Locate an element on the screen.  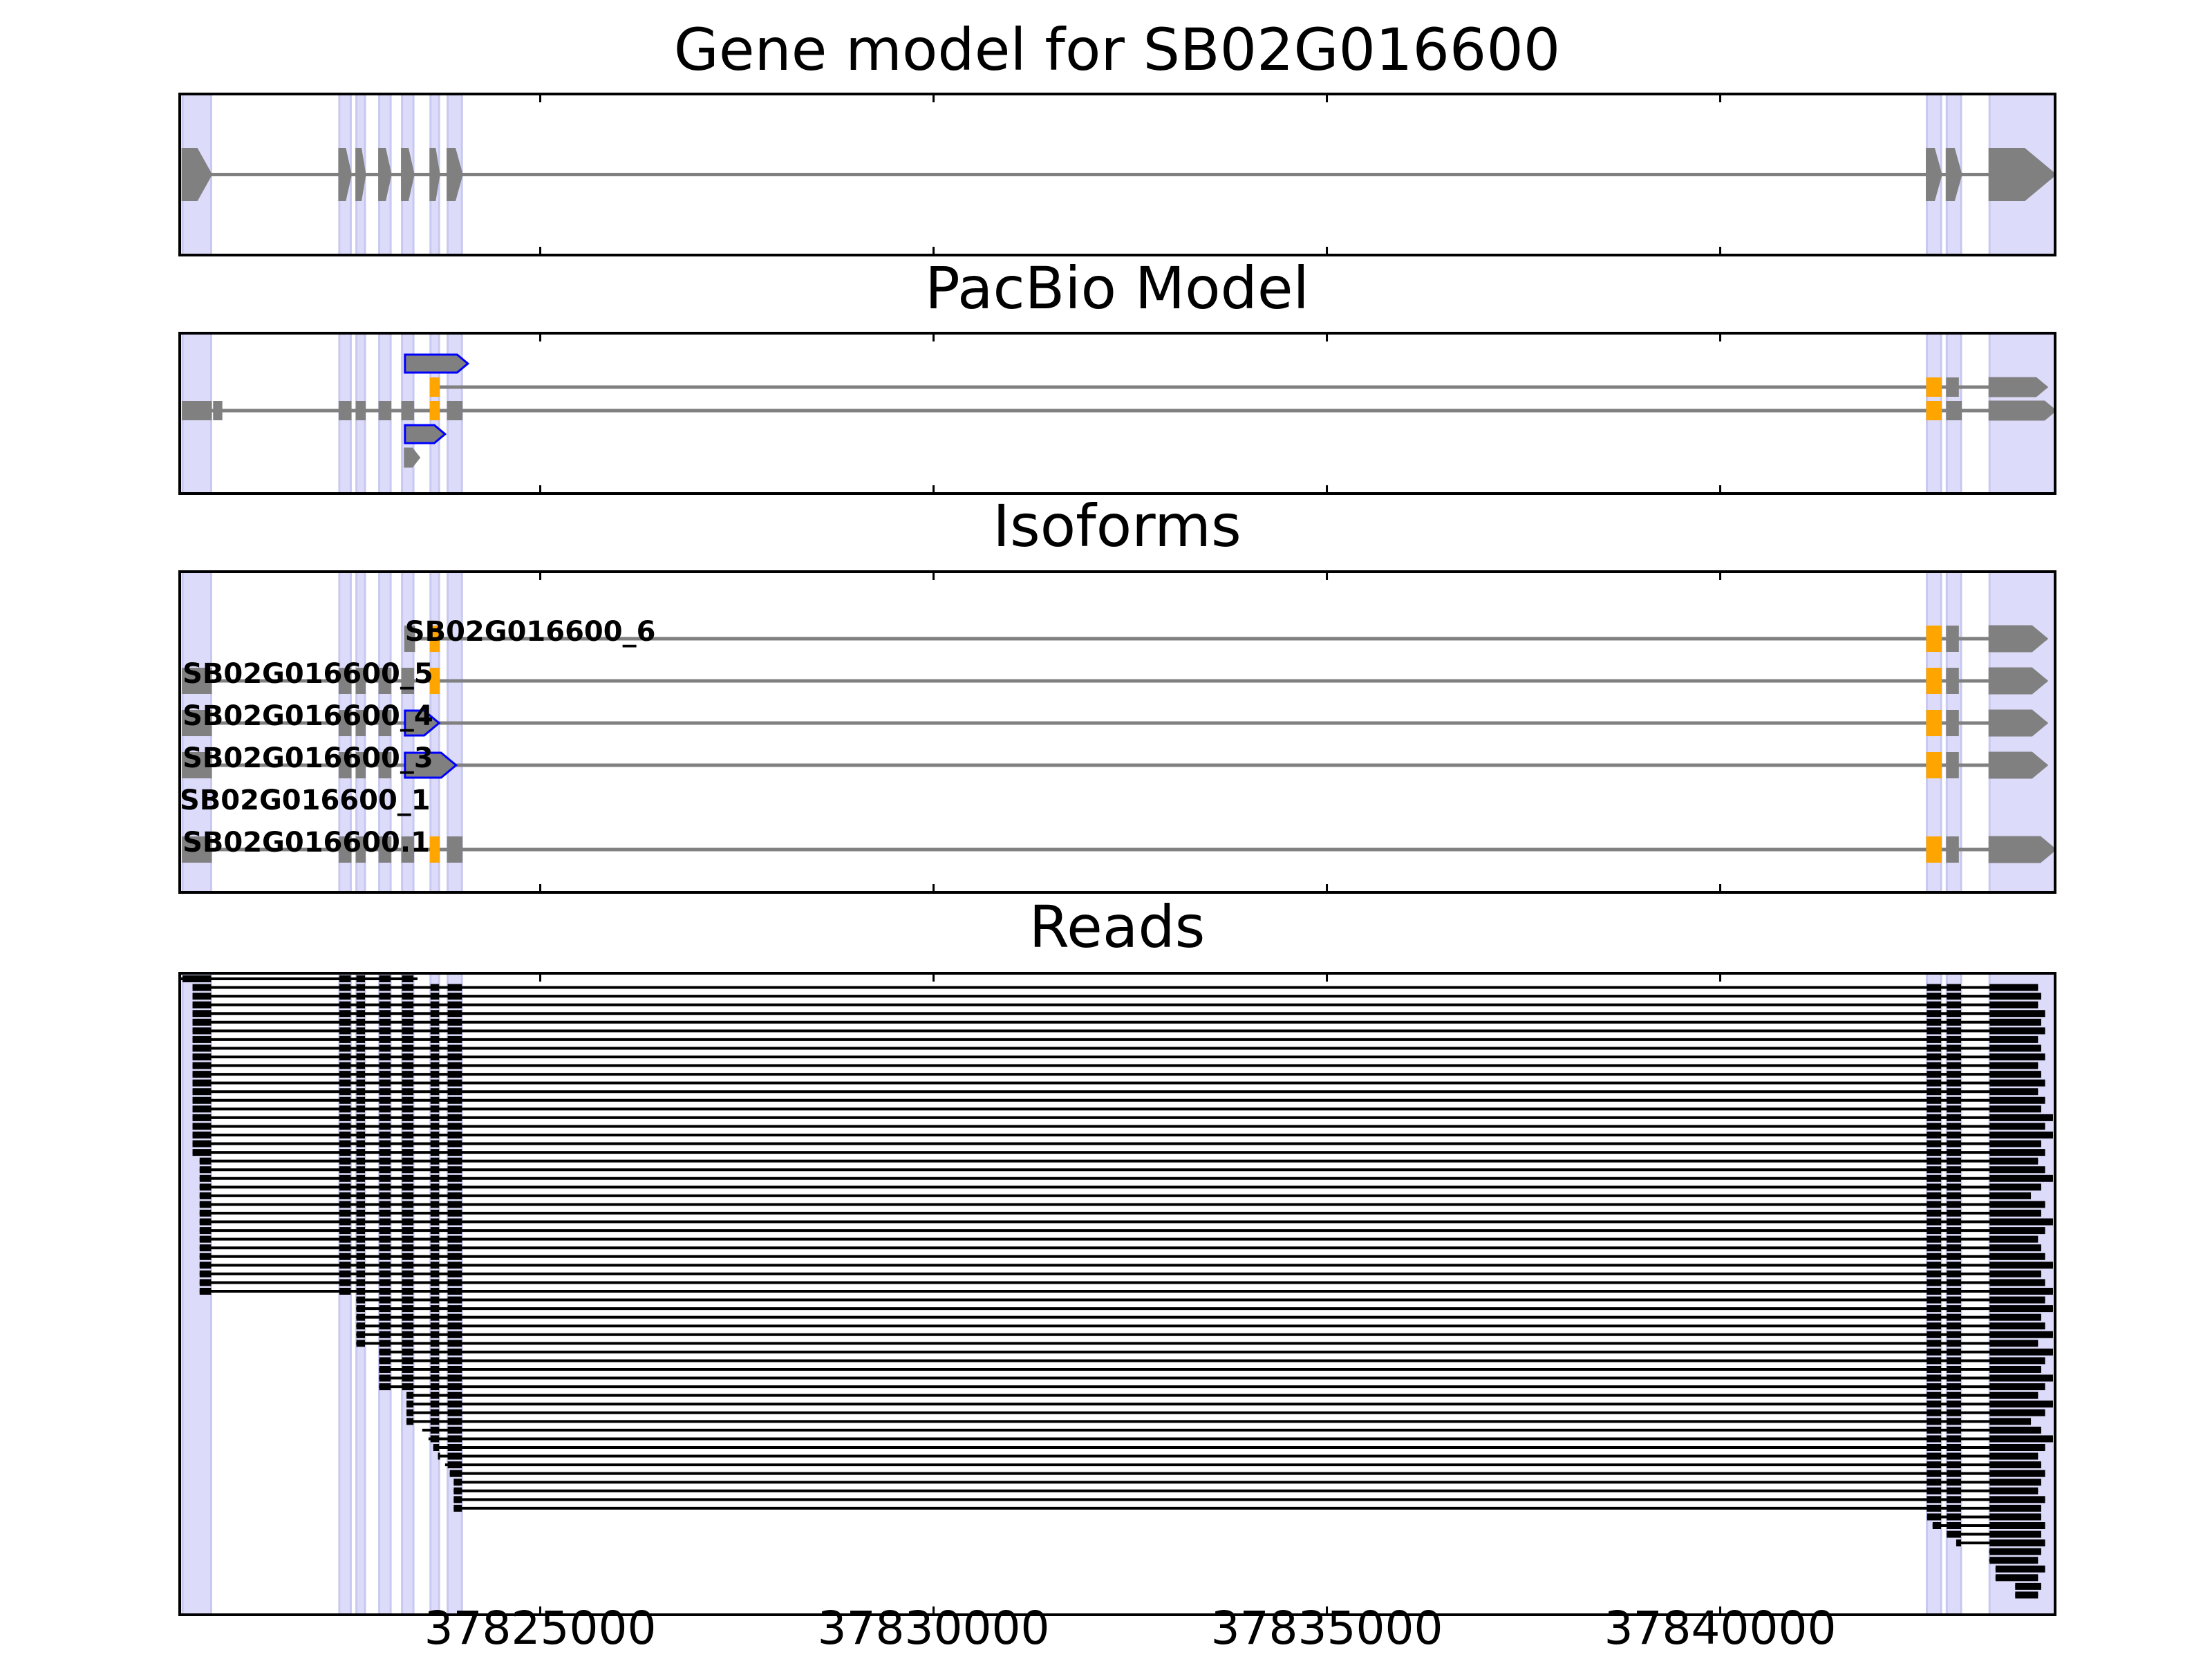
isoform-label: SB02G016600.1 is located at coordinates (306, 843).